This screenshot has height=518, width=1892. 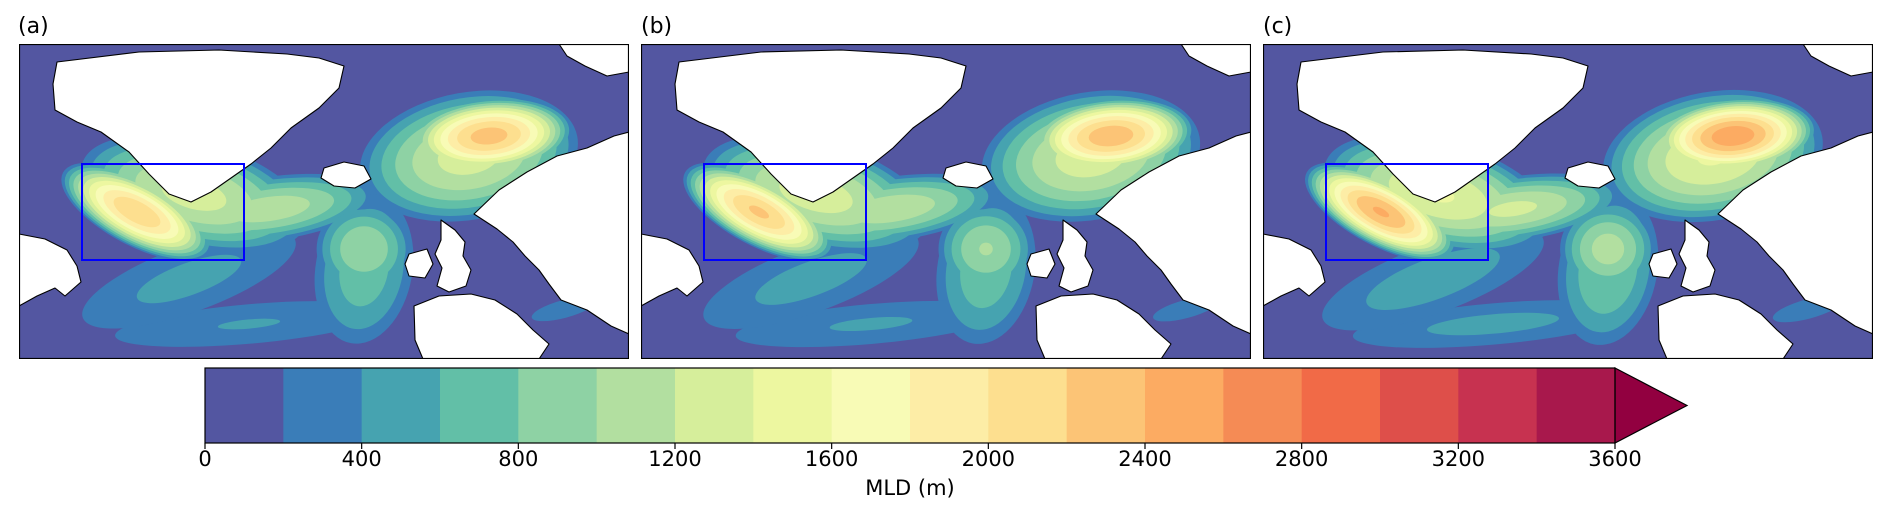 What do you see at coordinates (657, 26) in the screenshot?
I see `panel-label-b: (b)` at bounding box center [657, 26].